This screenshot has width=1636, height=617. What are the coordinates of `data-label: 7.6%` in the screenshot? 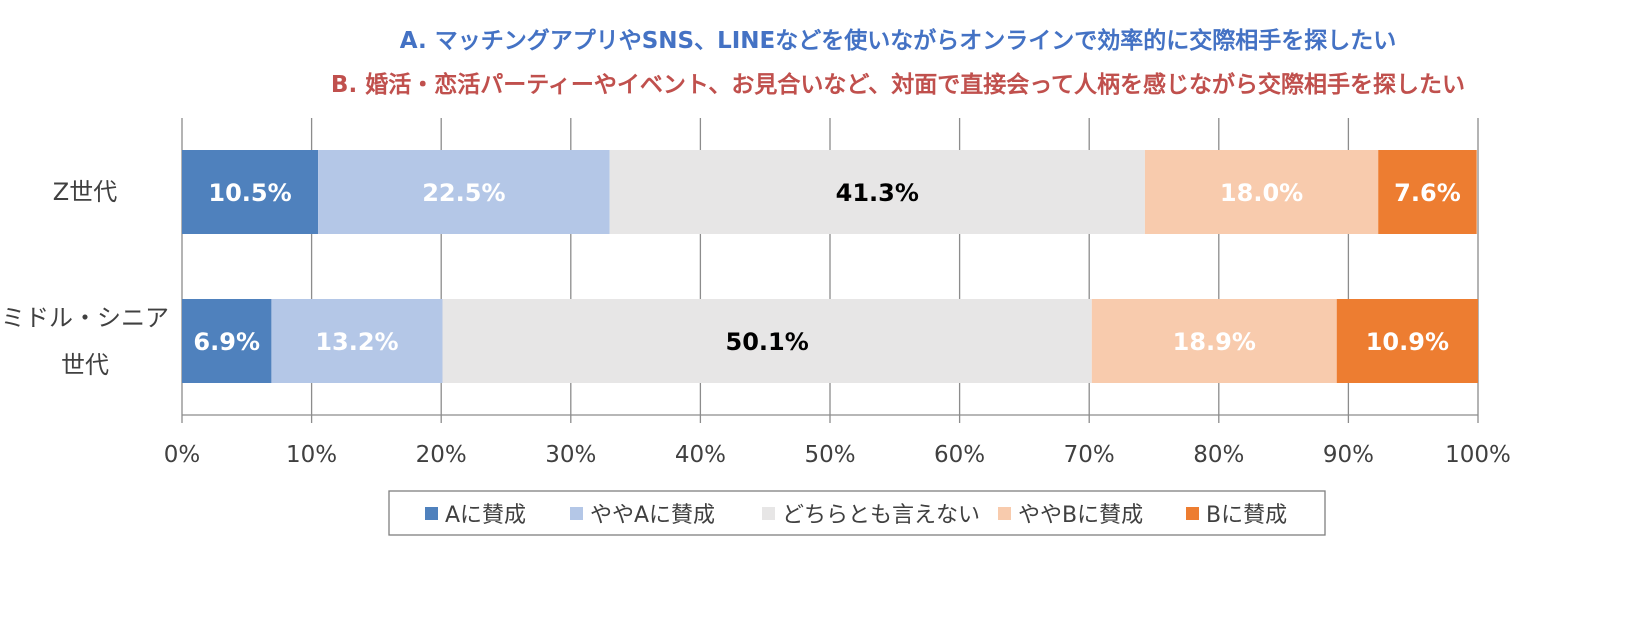 It's located at (1427, 193).